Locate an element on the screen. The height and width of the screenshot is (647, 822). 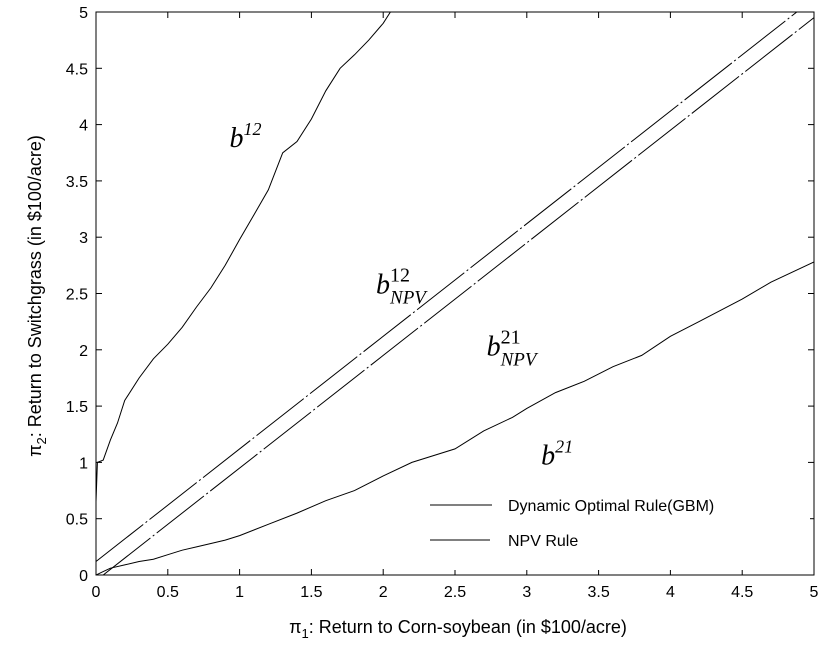
y-tick-label: 0.5 is located at coordinates (77, 520).